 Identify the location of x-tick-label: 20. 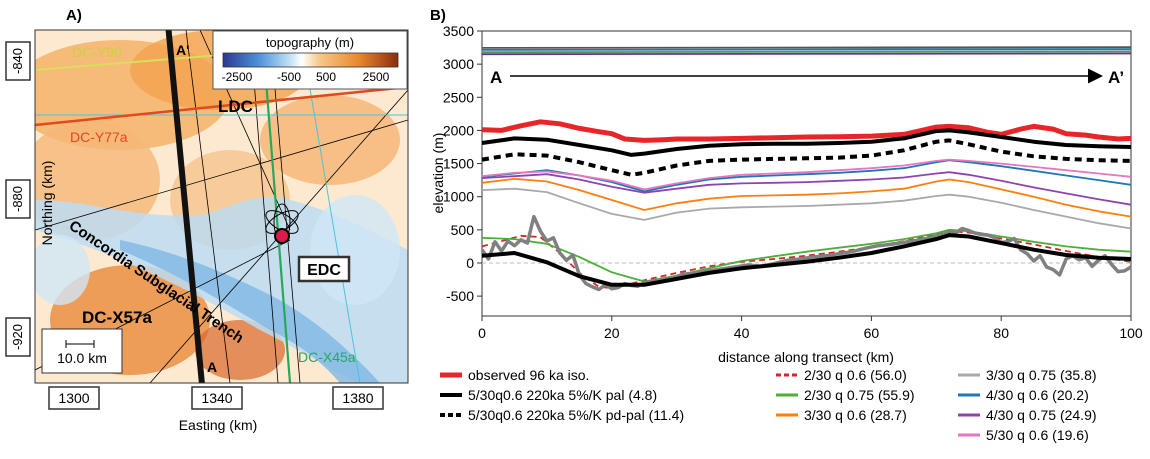
(612, 333).